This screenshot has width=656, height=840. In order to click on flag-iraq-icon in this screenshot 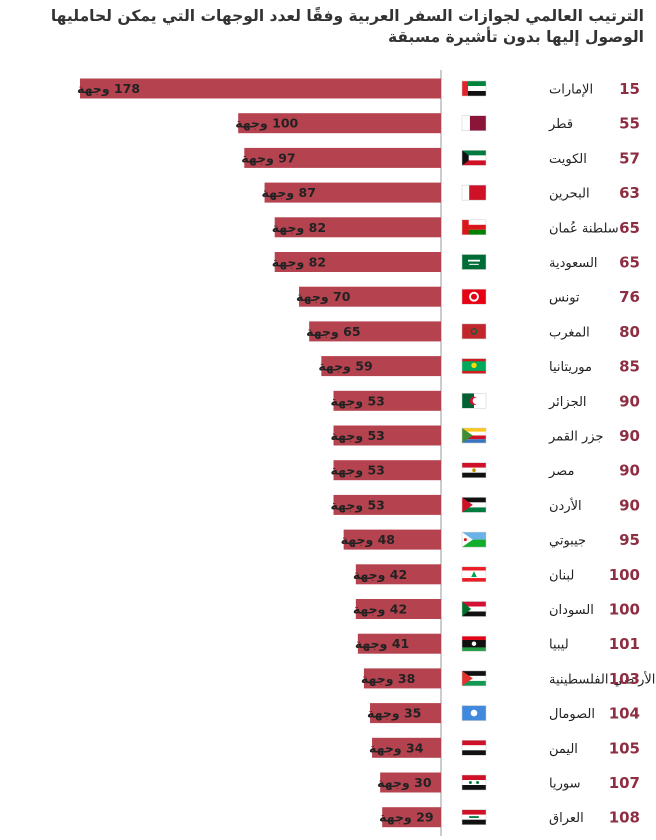, I will do `click(474, 817)`.